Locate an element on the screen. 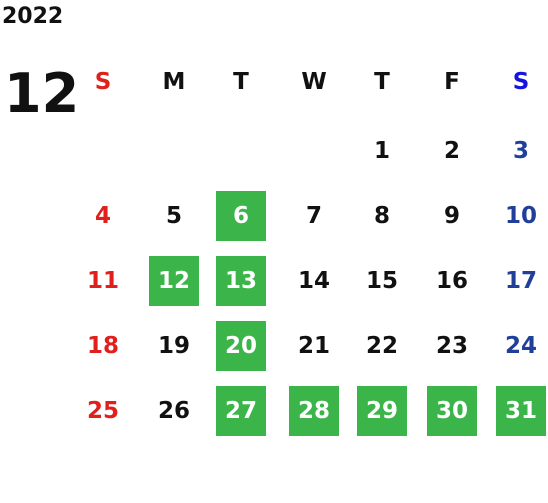  day: 4 is located at coordinates (102, 216).